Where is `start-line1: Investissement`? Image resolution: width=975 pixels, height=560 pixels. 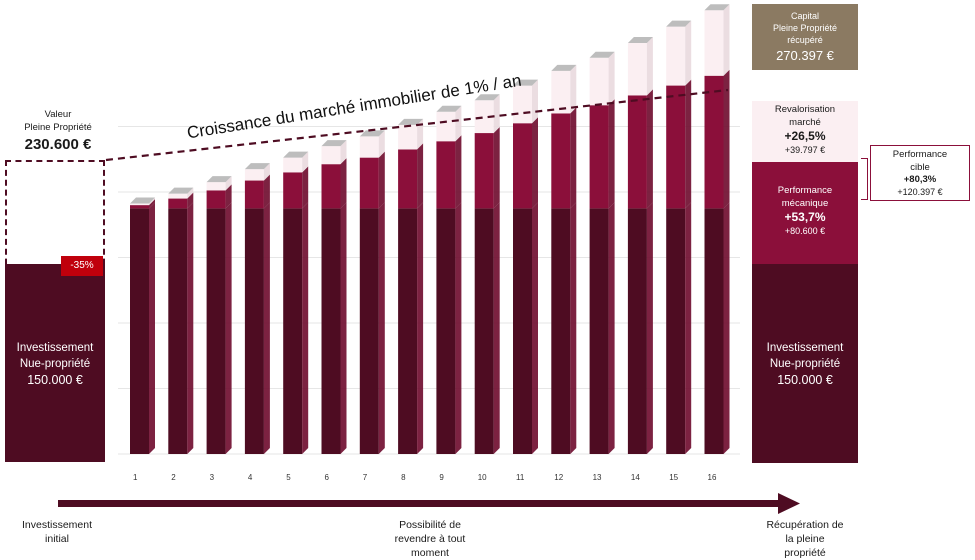
start-line1: Investissement is located at coordinates (57, 525).